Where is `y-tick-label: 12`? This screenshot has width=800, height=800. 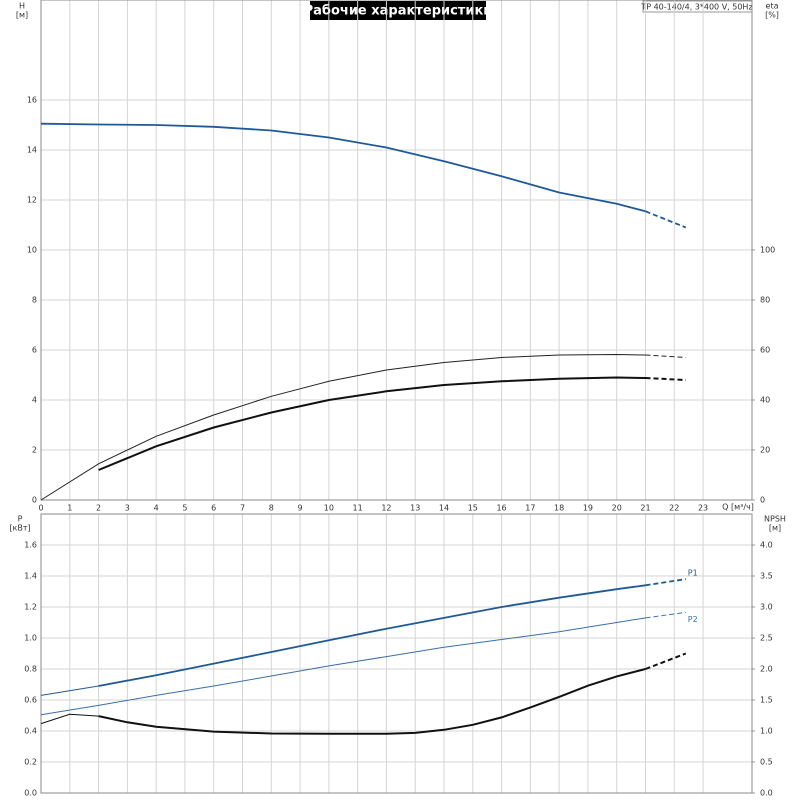
y-tick-label: 12 is located at coordinates (32, 200).